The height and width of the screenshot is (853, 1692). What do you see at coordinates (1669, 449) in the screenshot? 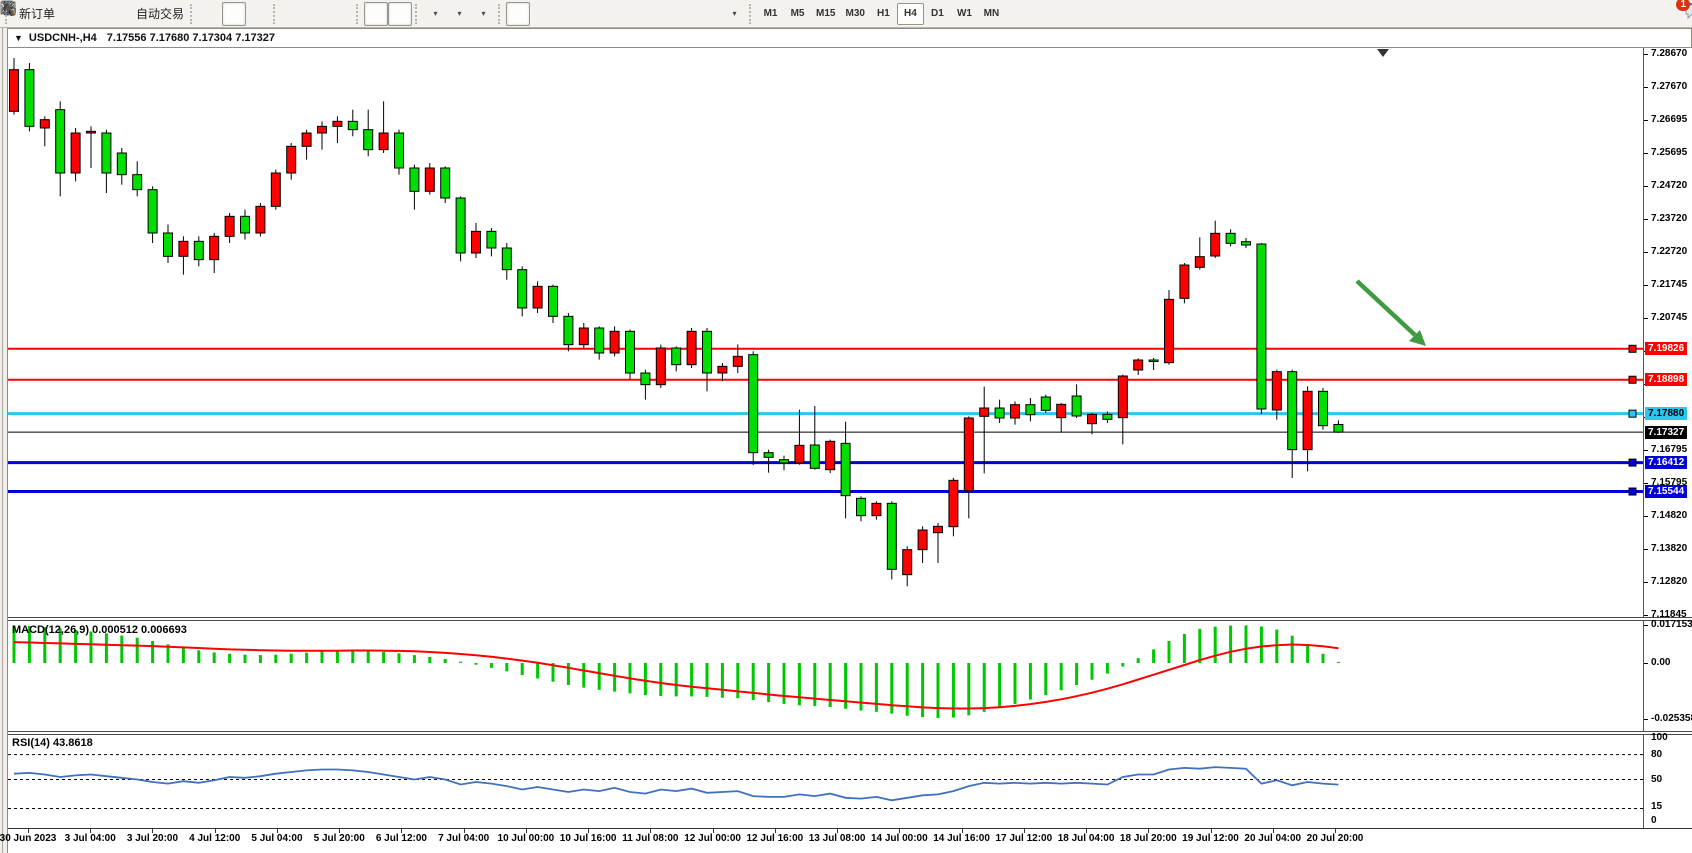
I see `price-axis-label: 7.16795` at bounding box center [1669, 449].